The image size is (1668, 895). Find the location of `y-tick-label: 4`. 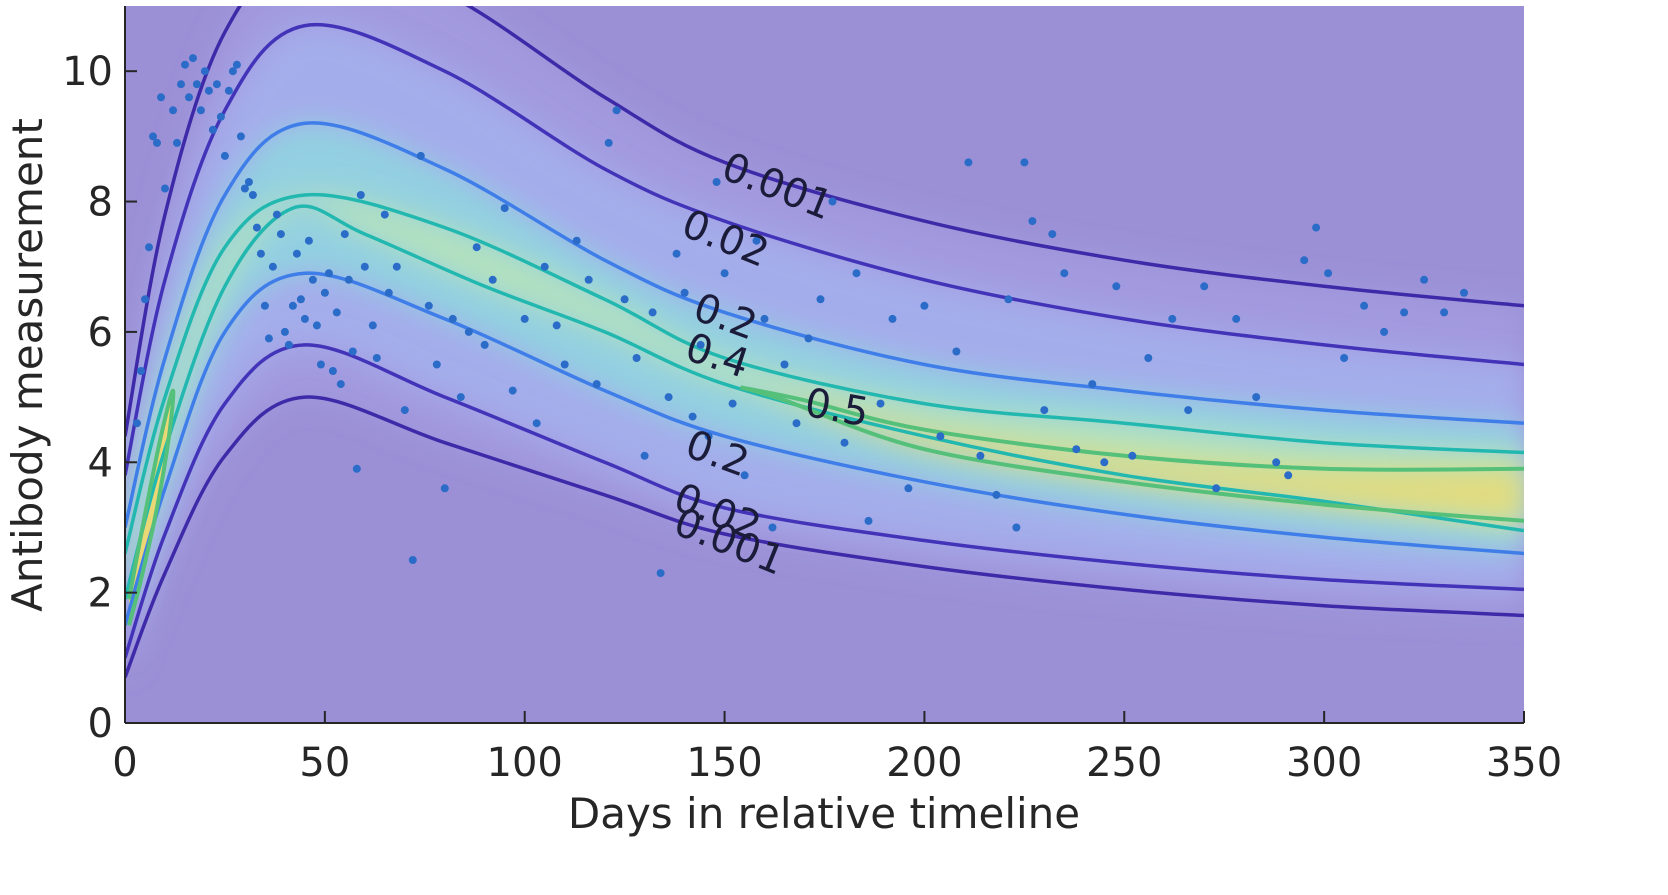

y-tick-label: 4 is located at coordinates (100, 463).